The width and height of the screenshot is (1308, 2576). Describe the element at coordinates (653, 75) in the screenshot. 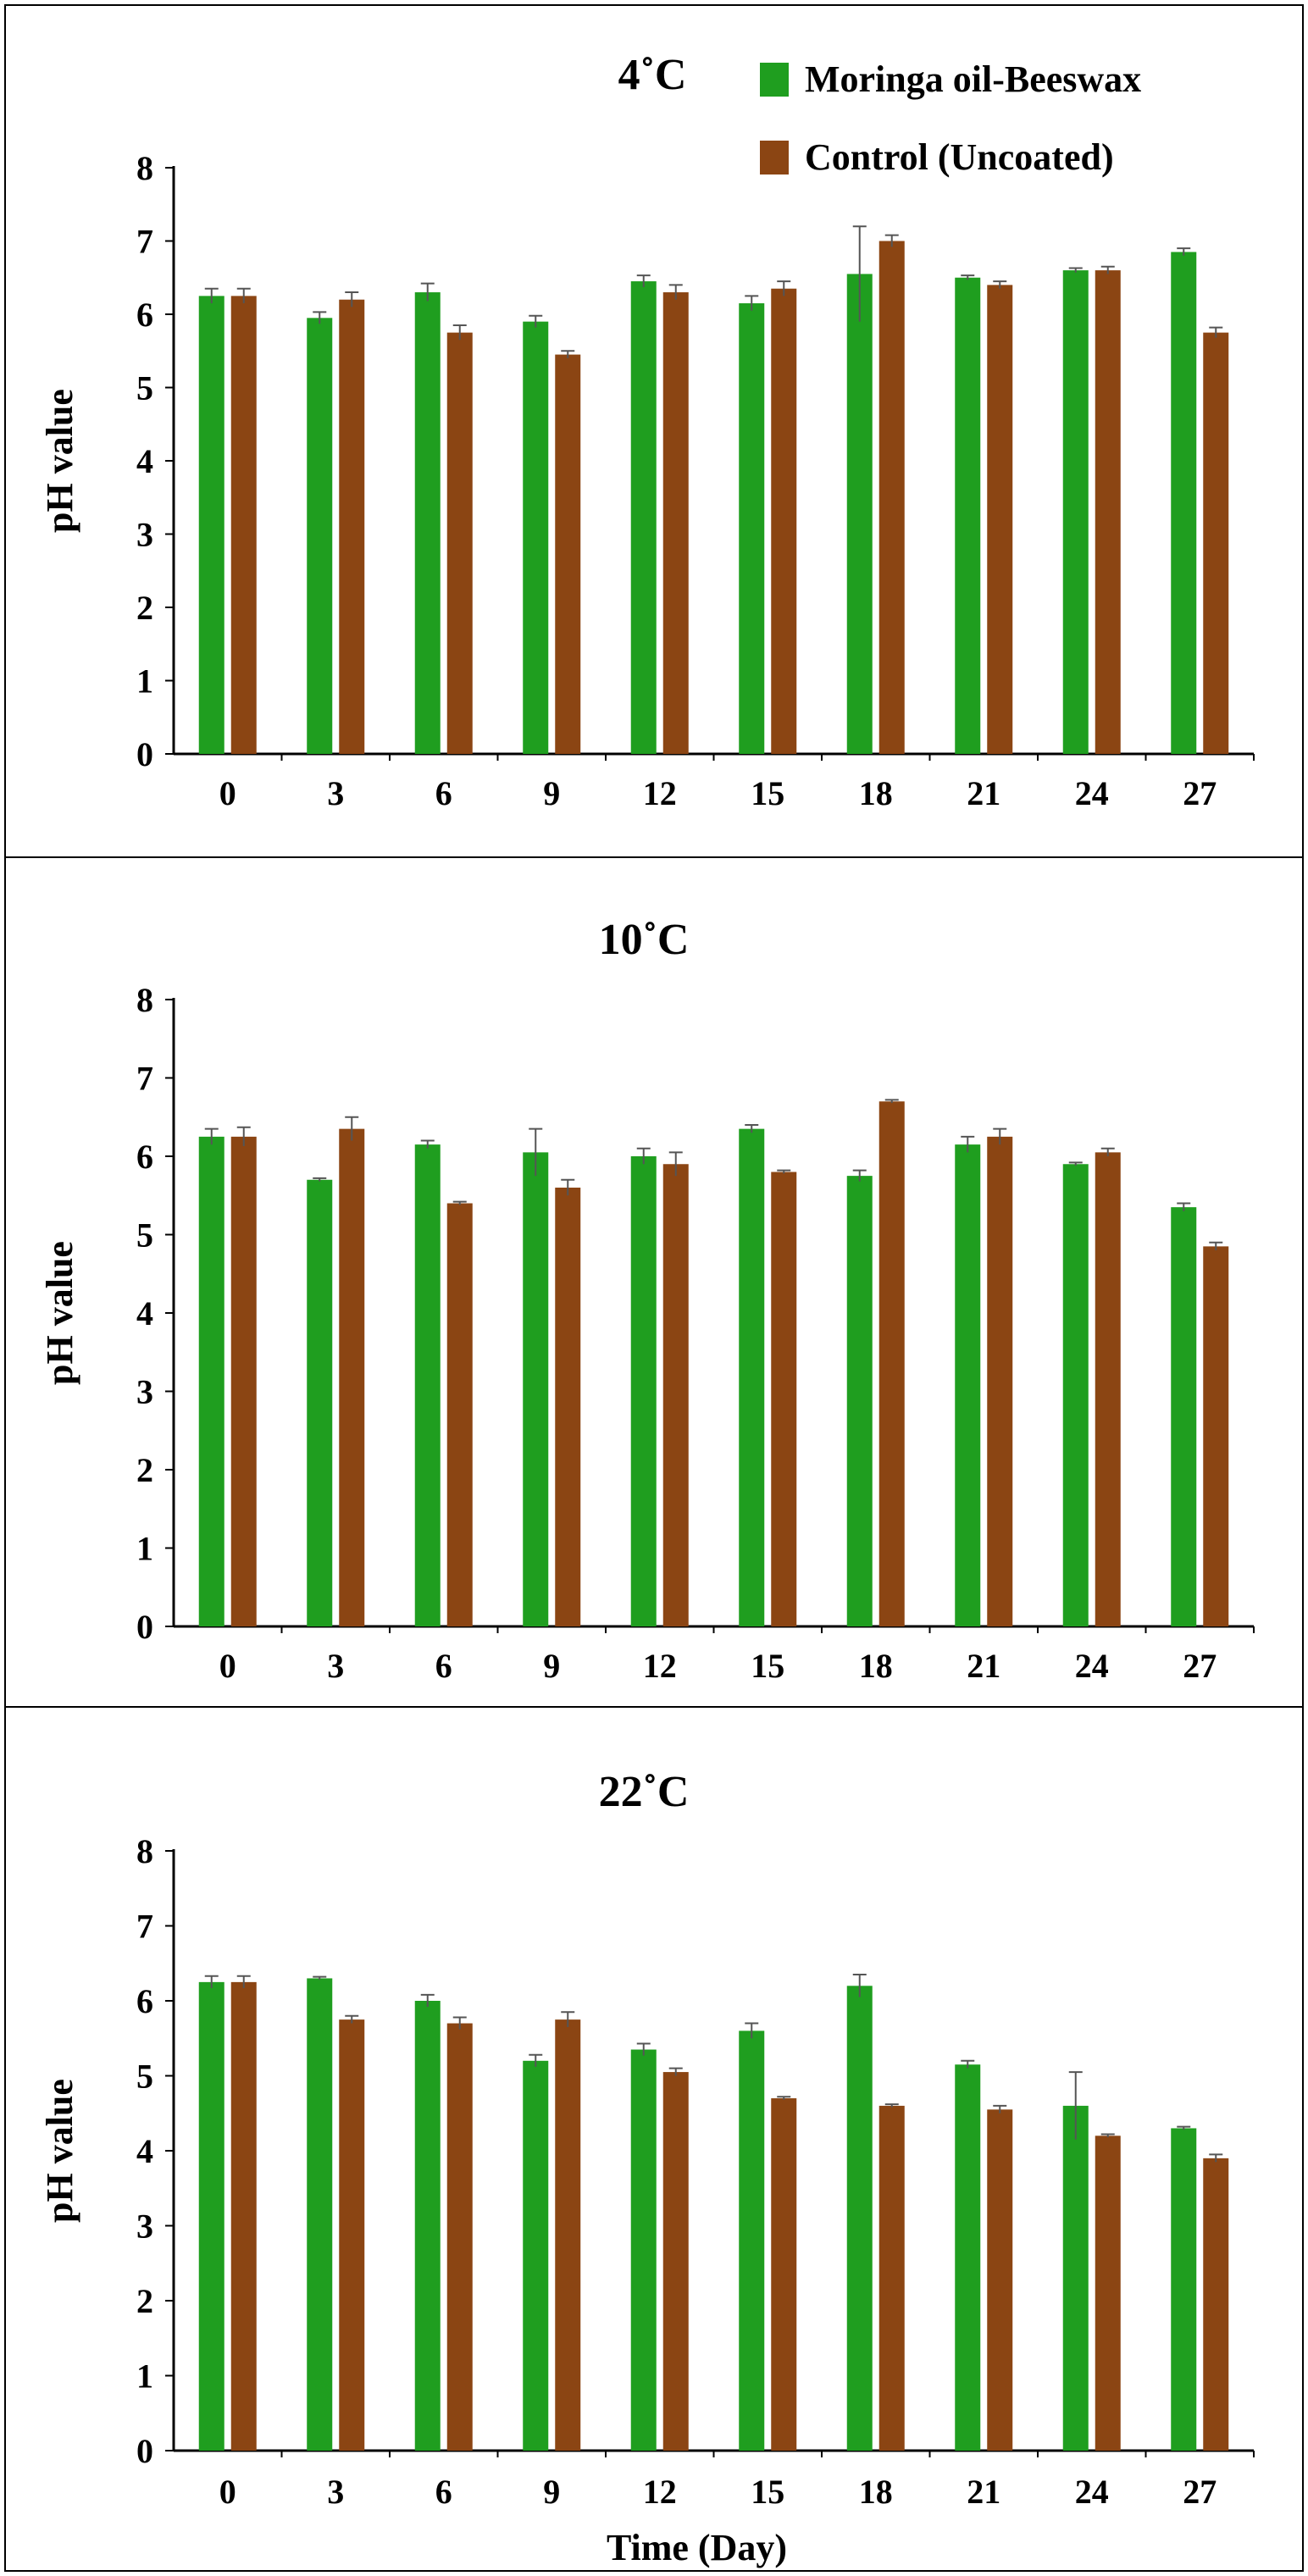

I see `panel-title: 4˚C` at that location.